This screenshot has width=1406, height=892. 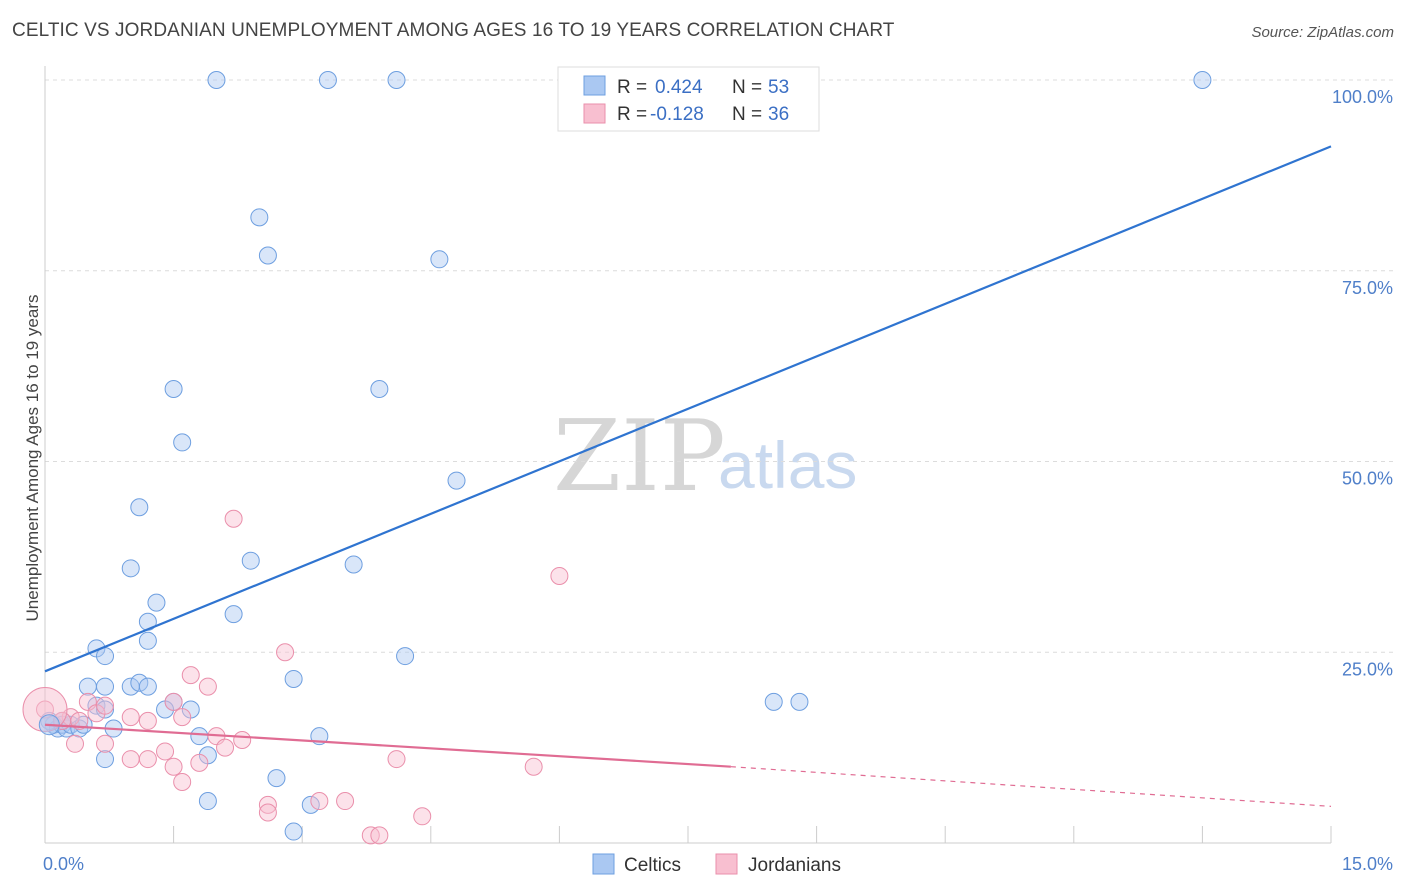 I want to click on series-legend: Celtics Jordanians, so click(x=716, y=864).